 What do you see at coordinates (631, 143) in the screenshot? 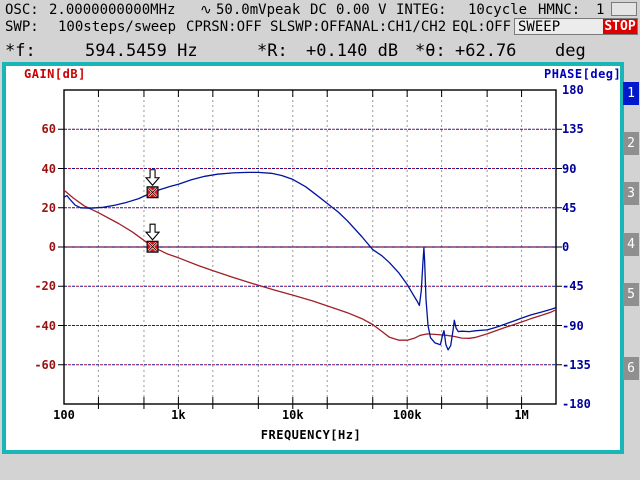
I see `softkey-2: 2` at bounding box center [631, 143].